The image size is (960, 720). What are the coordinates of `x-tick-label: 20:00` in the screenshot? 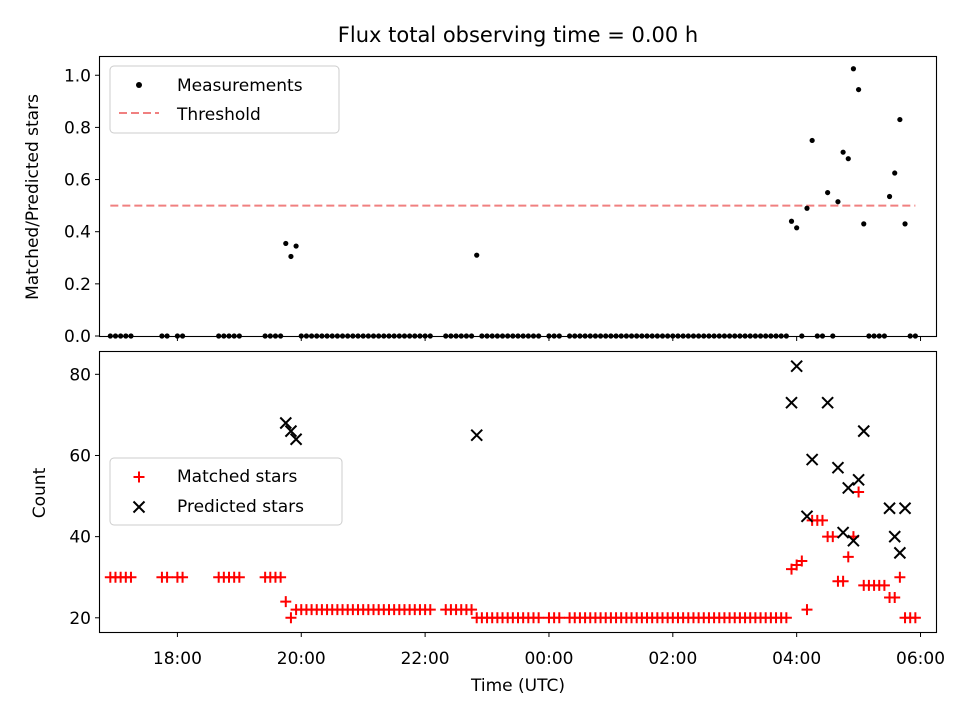 It's located at (301, 659).